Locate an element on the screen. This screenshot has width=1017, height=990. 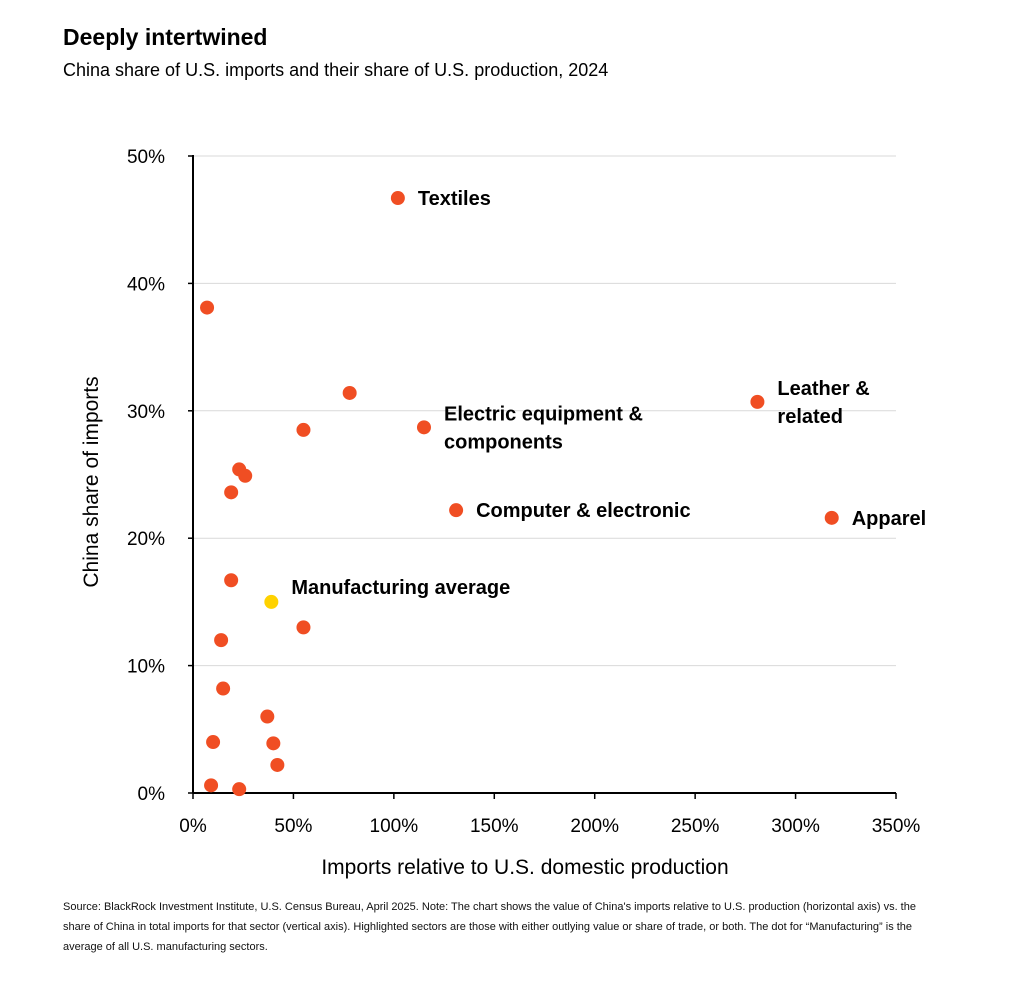
y-tick-label: 40% is located at coordinates (146, 284).